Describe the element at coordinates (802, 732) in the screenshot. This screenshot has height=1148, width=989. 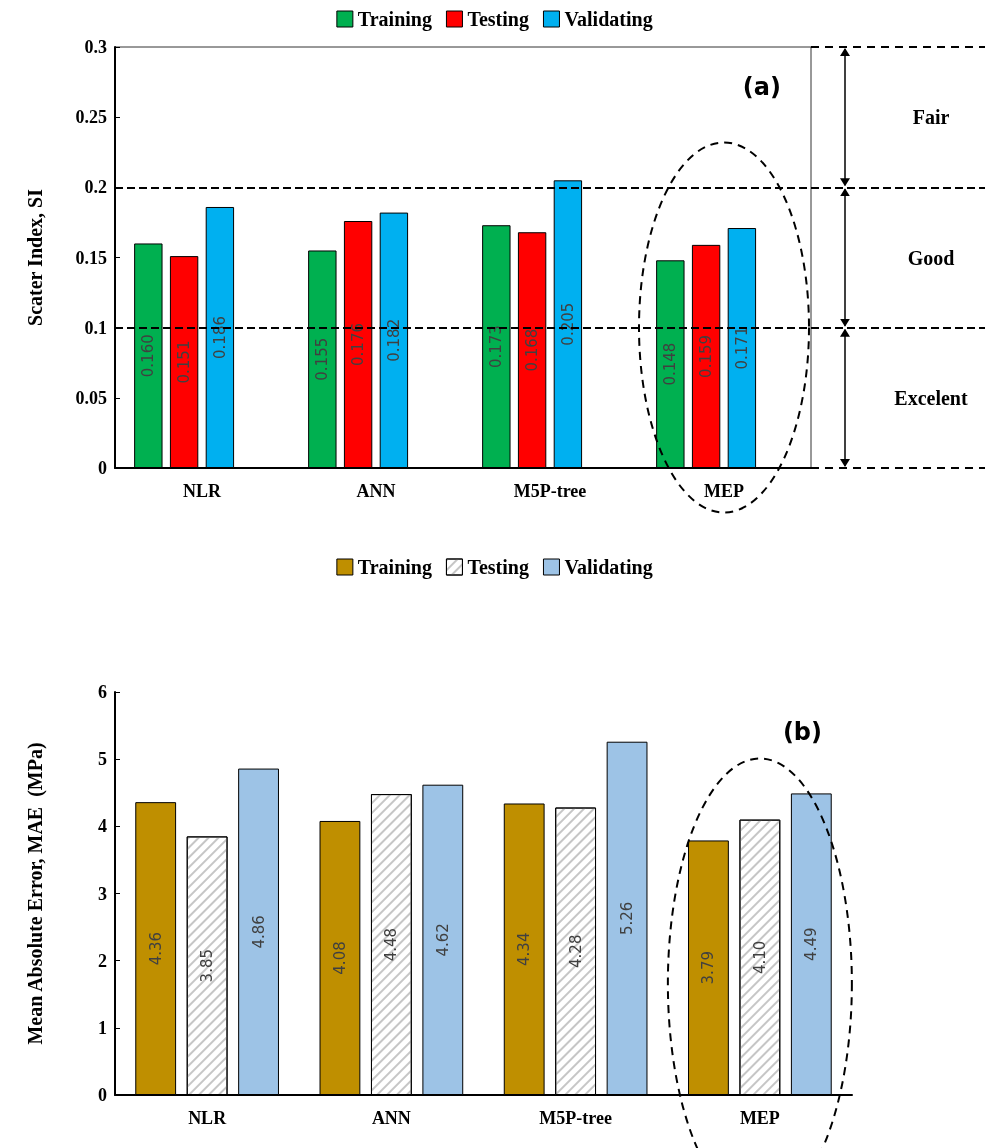
I see `annotation: (b)` at that location.